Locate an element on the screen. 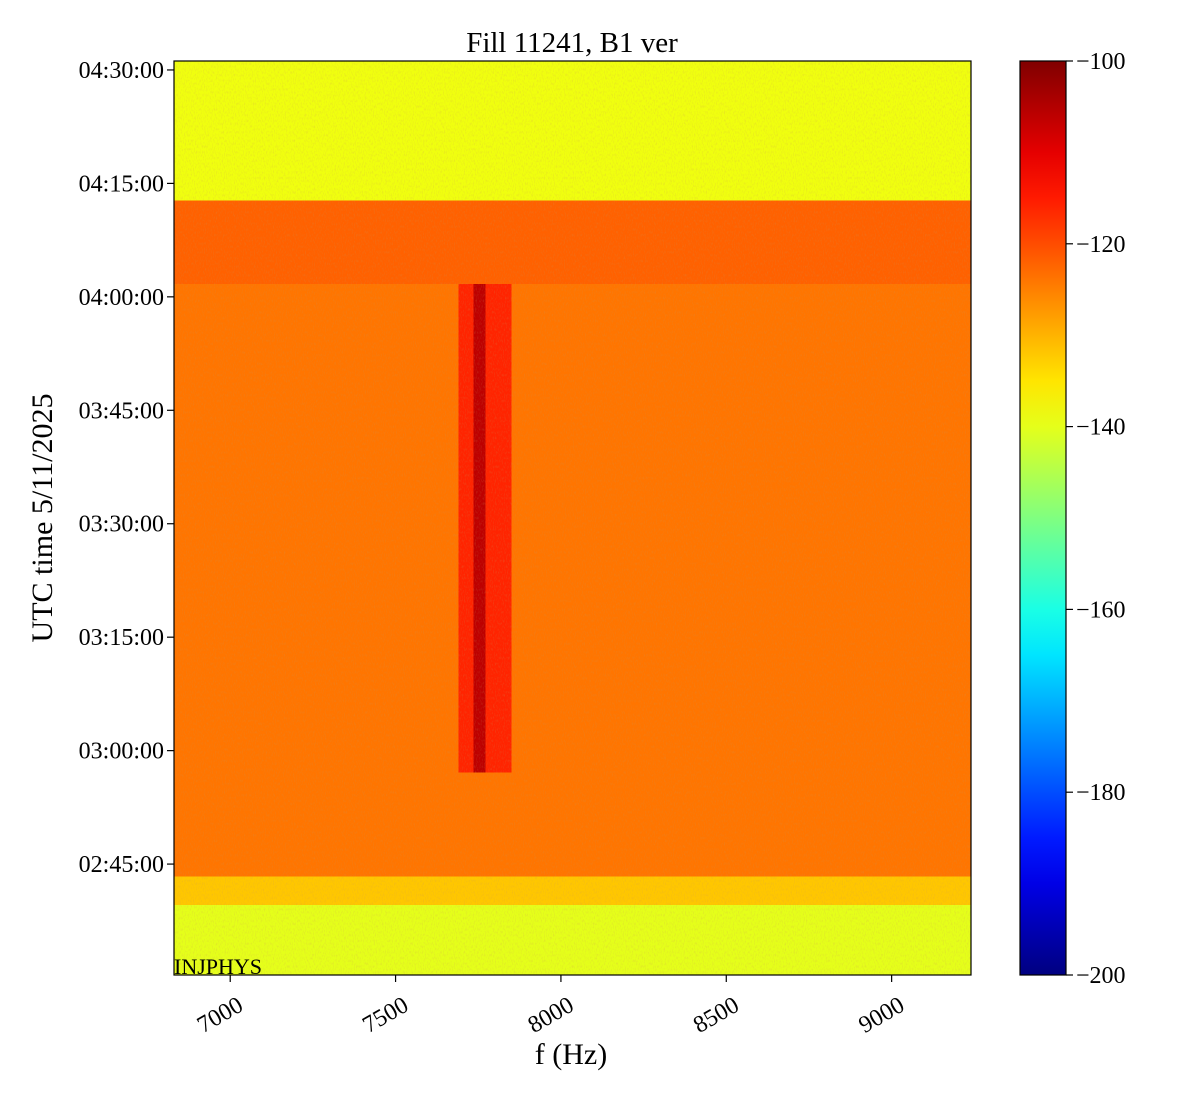 Image resolution: width=1200 pixels, height=1105 pixels. x-axis-label: f (Hz) is located at coordinates (571, 1054).